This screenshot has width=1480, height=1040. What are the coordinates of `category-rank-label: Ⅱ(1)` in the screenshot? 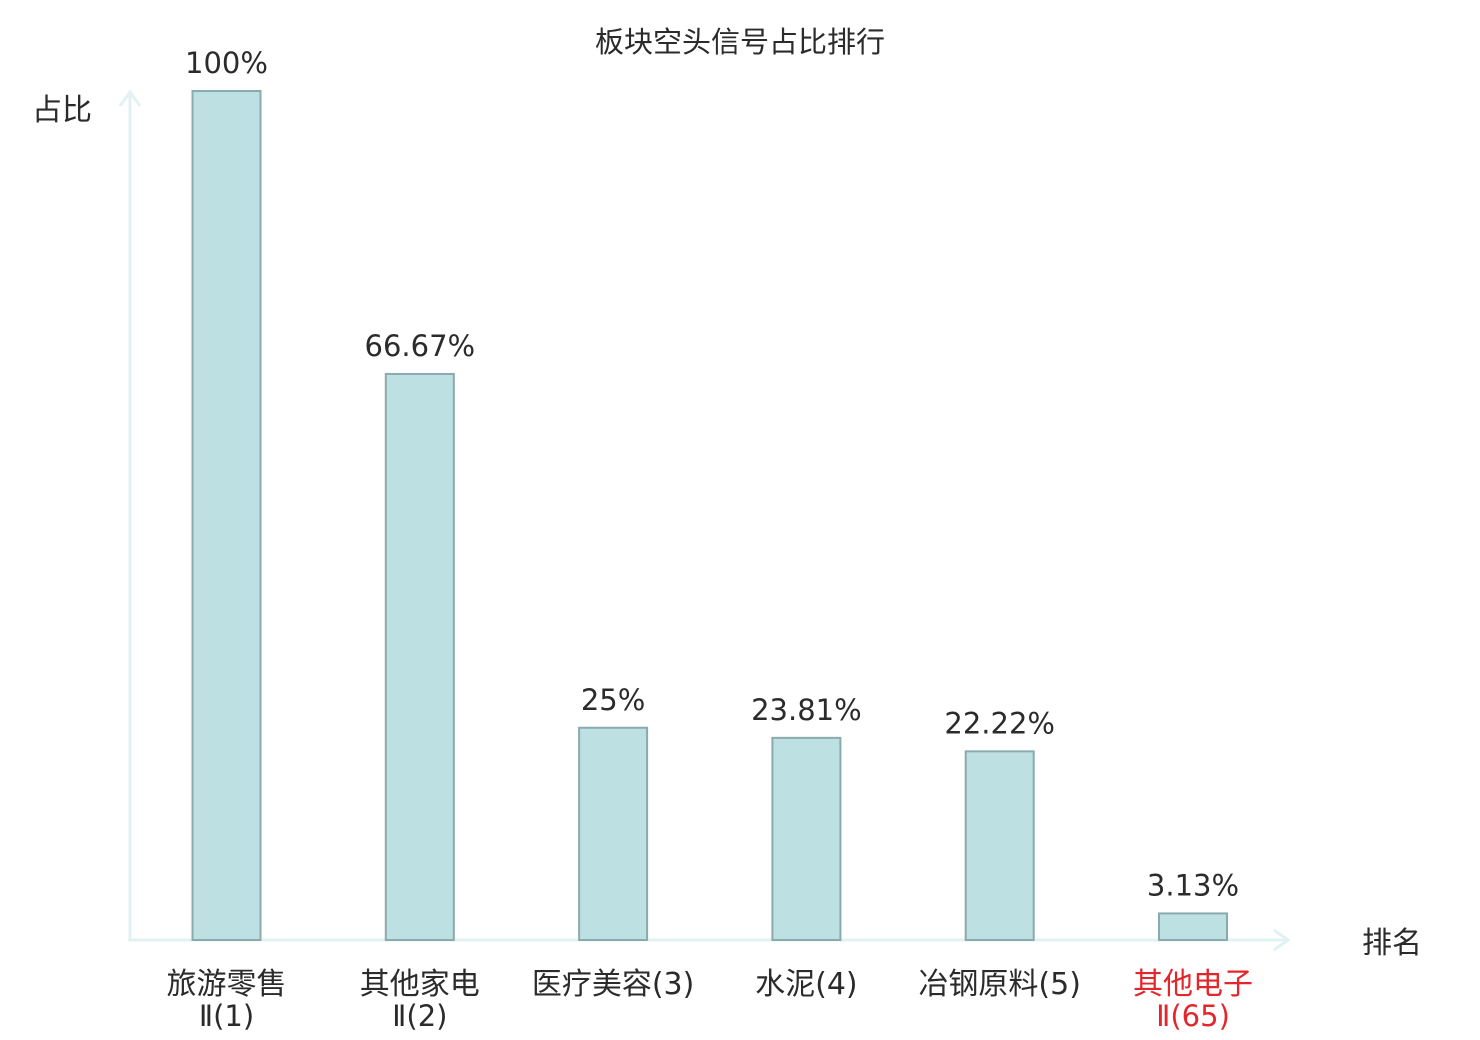 It's located at (226, 1016).